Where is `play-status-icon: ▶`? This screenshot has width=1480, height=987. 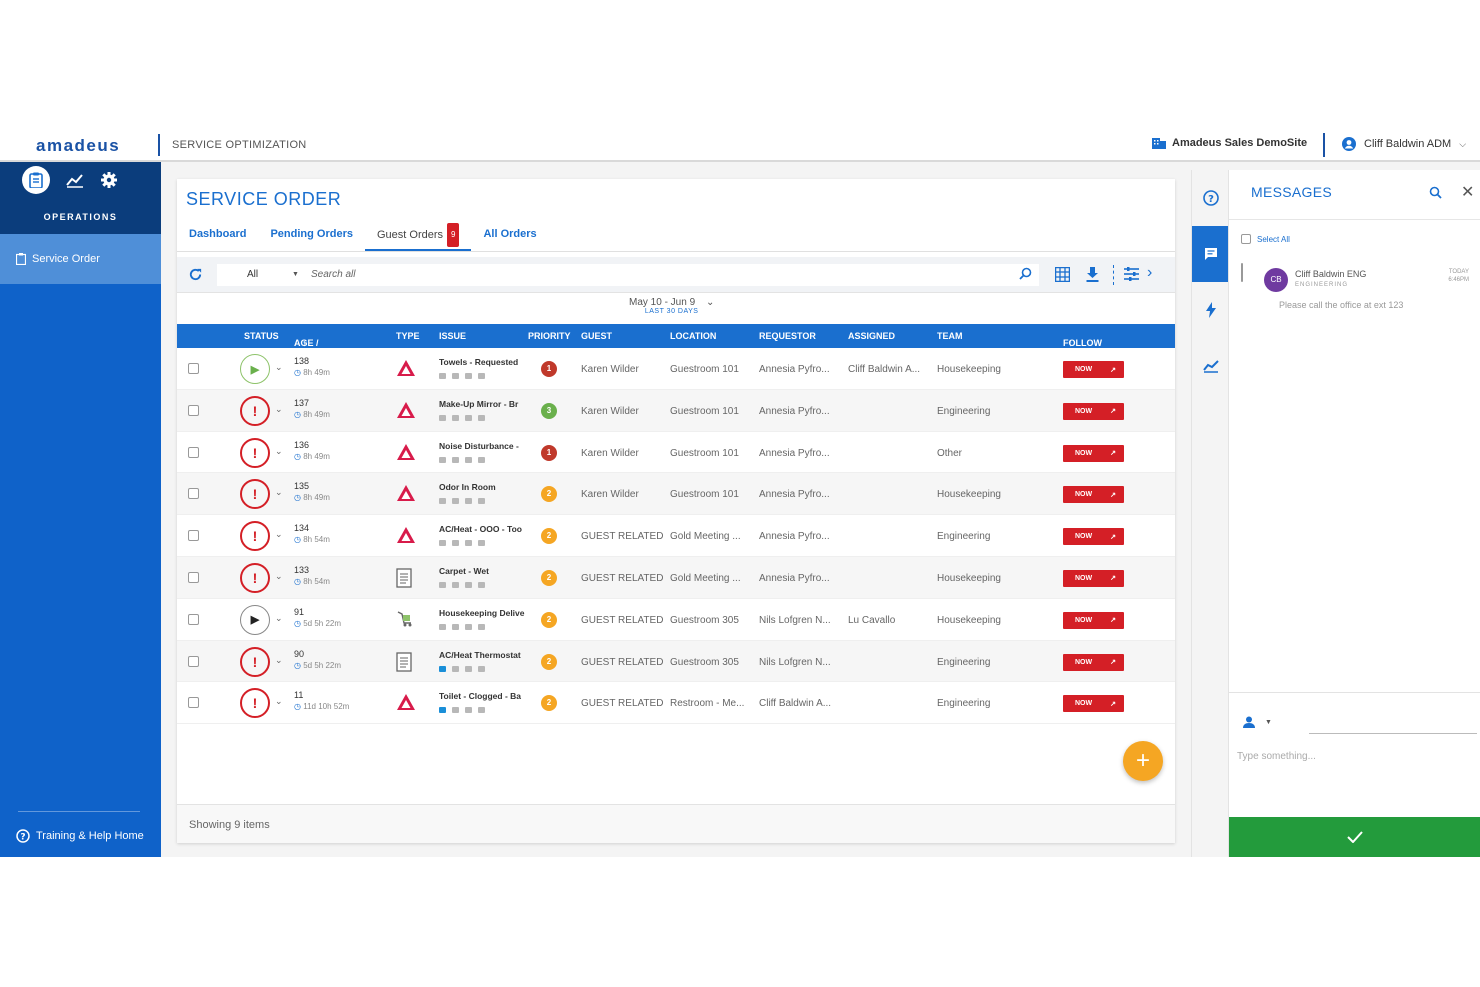
play-status-icon: ▶ is located at coordinates (255, 369).